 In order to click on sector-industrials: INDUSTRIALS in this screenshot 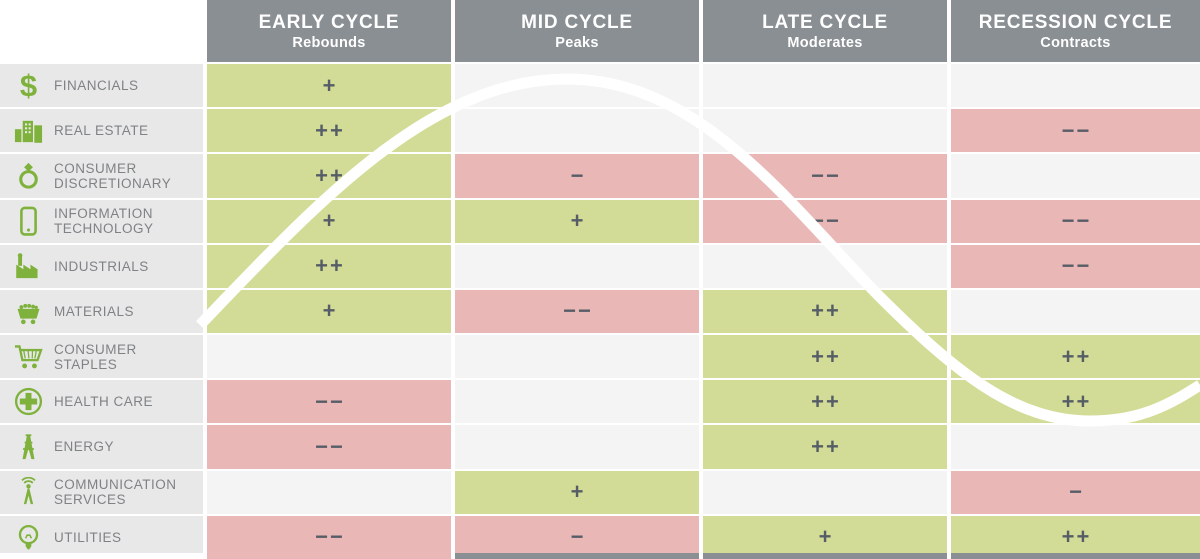, I will do `click(101, 266)`.